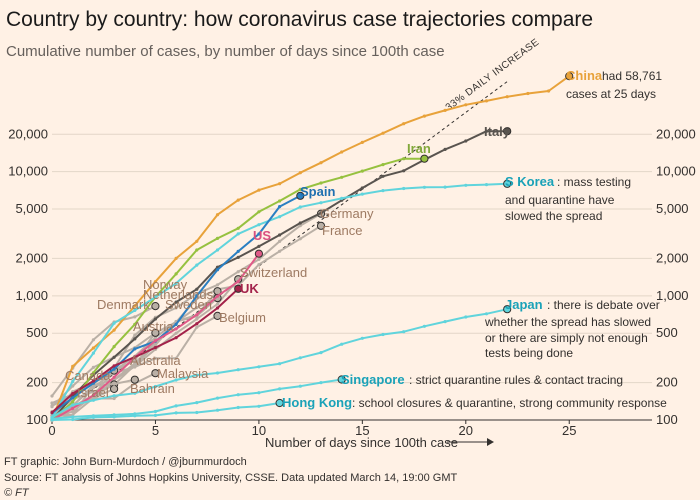 This screenshot has width=700, height=500. Describe the element at coordinates (497, 131) in the screenshot. I see `label-italy: Italy` at that location.